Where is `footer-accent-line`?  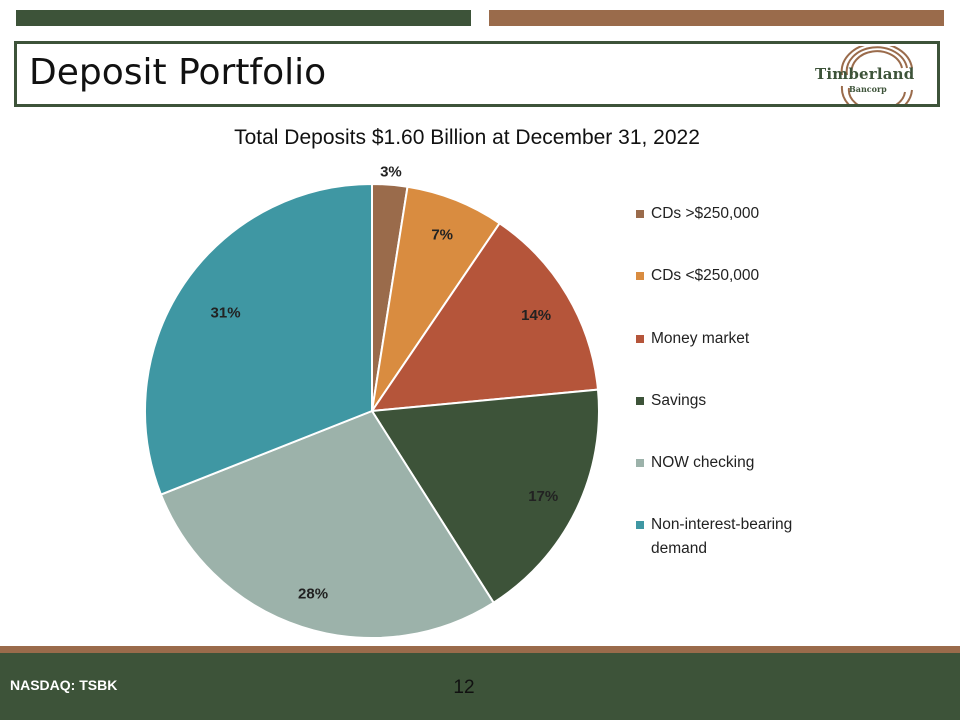 footer-accent-line is located at coordinates (480, 649).